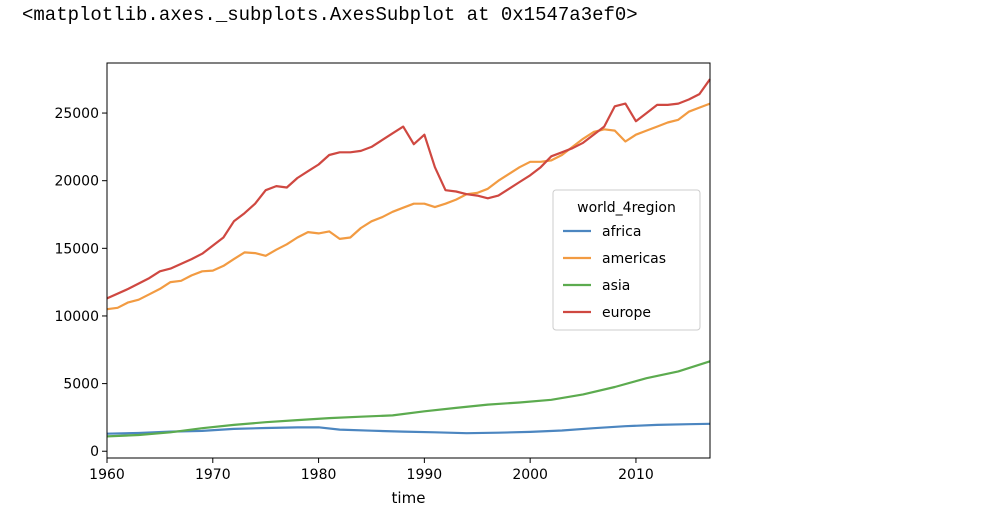  I want to click on legend-items: africa americas asia europe, so click(614, 272).